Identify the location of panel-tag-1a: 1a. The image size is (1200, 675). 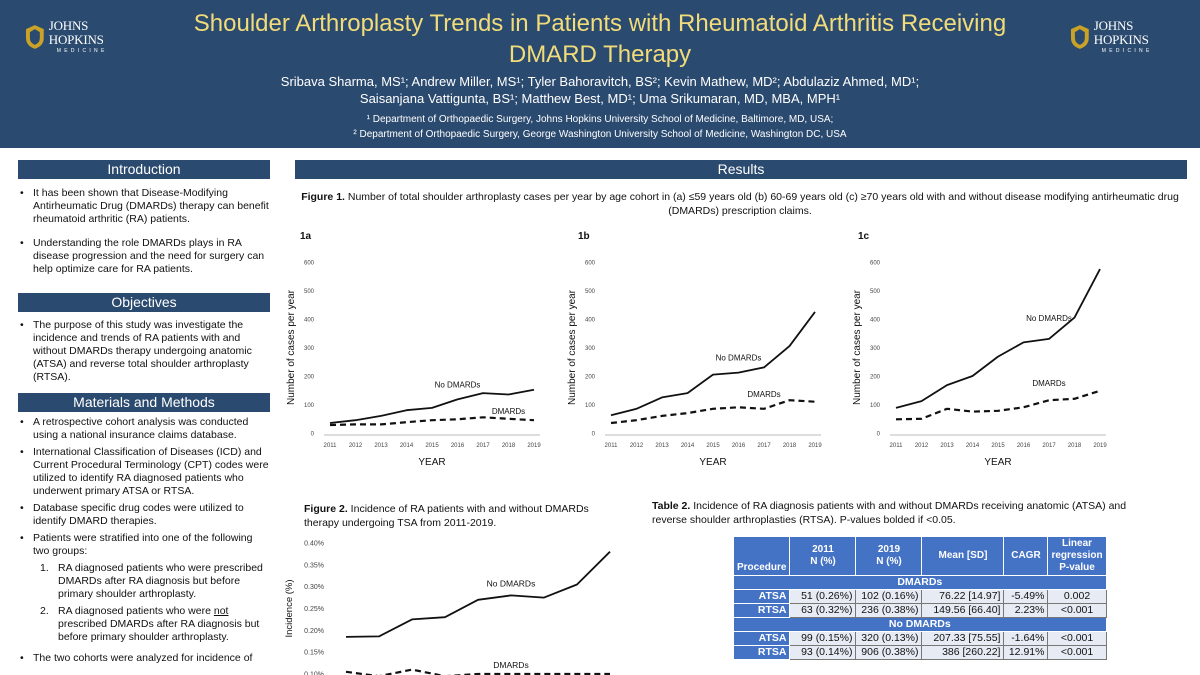
(306, 236).